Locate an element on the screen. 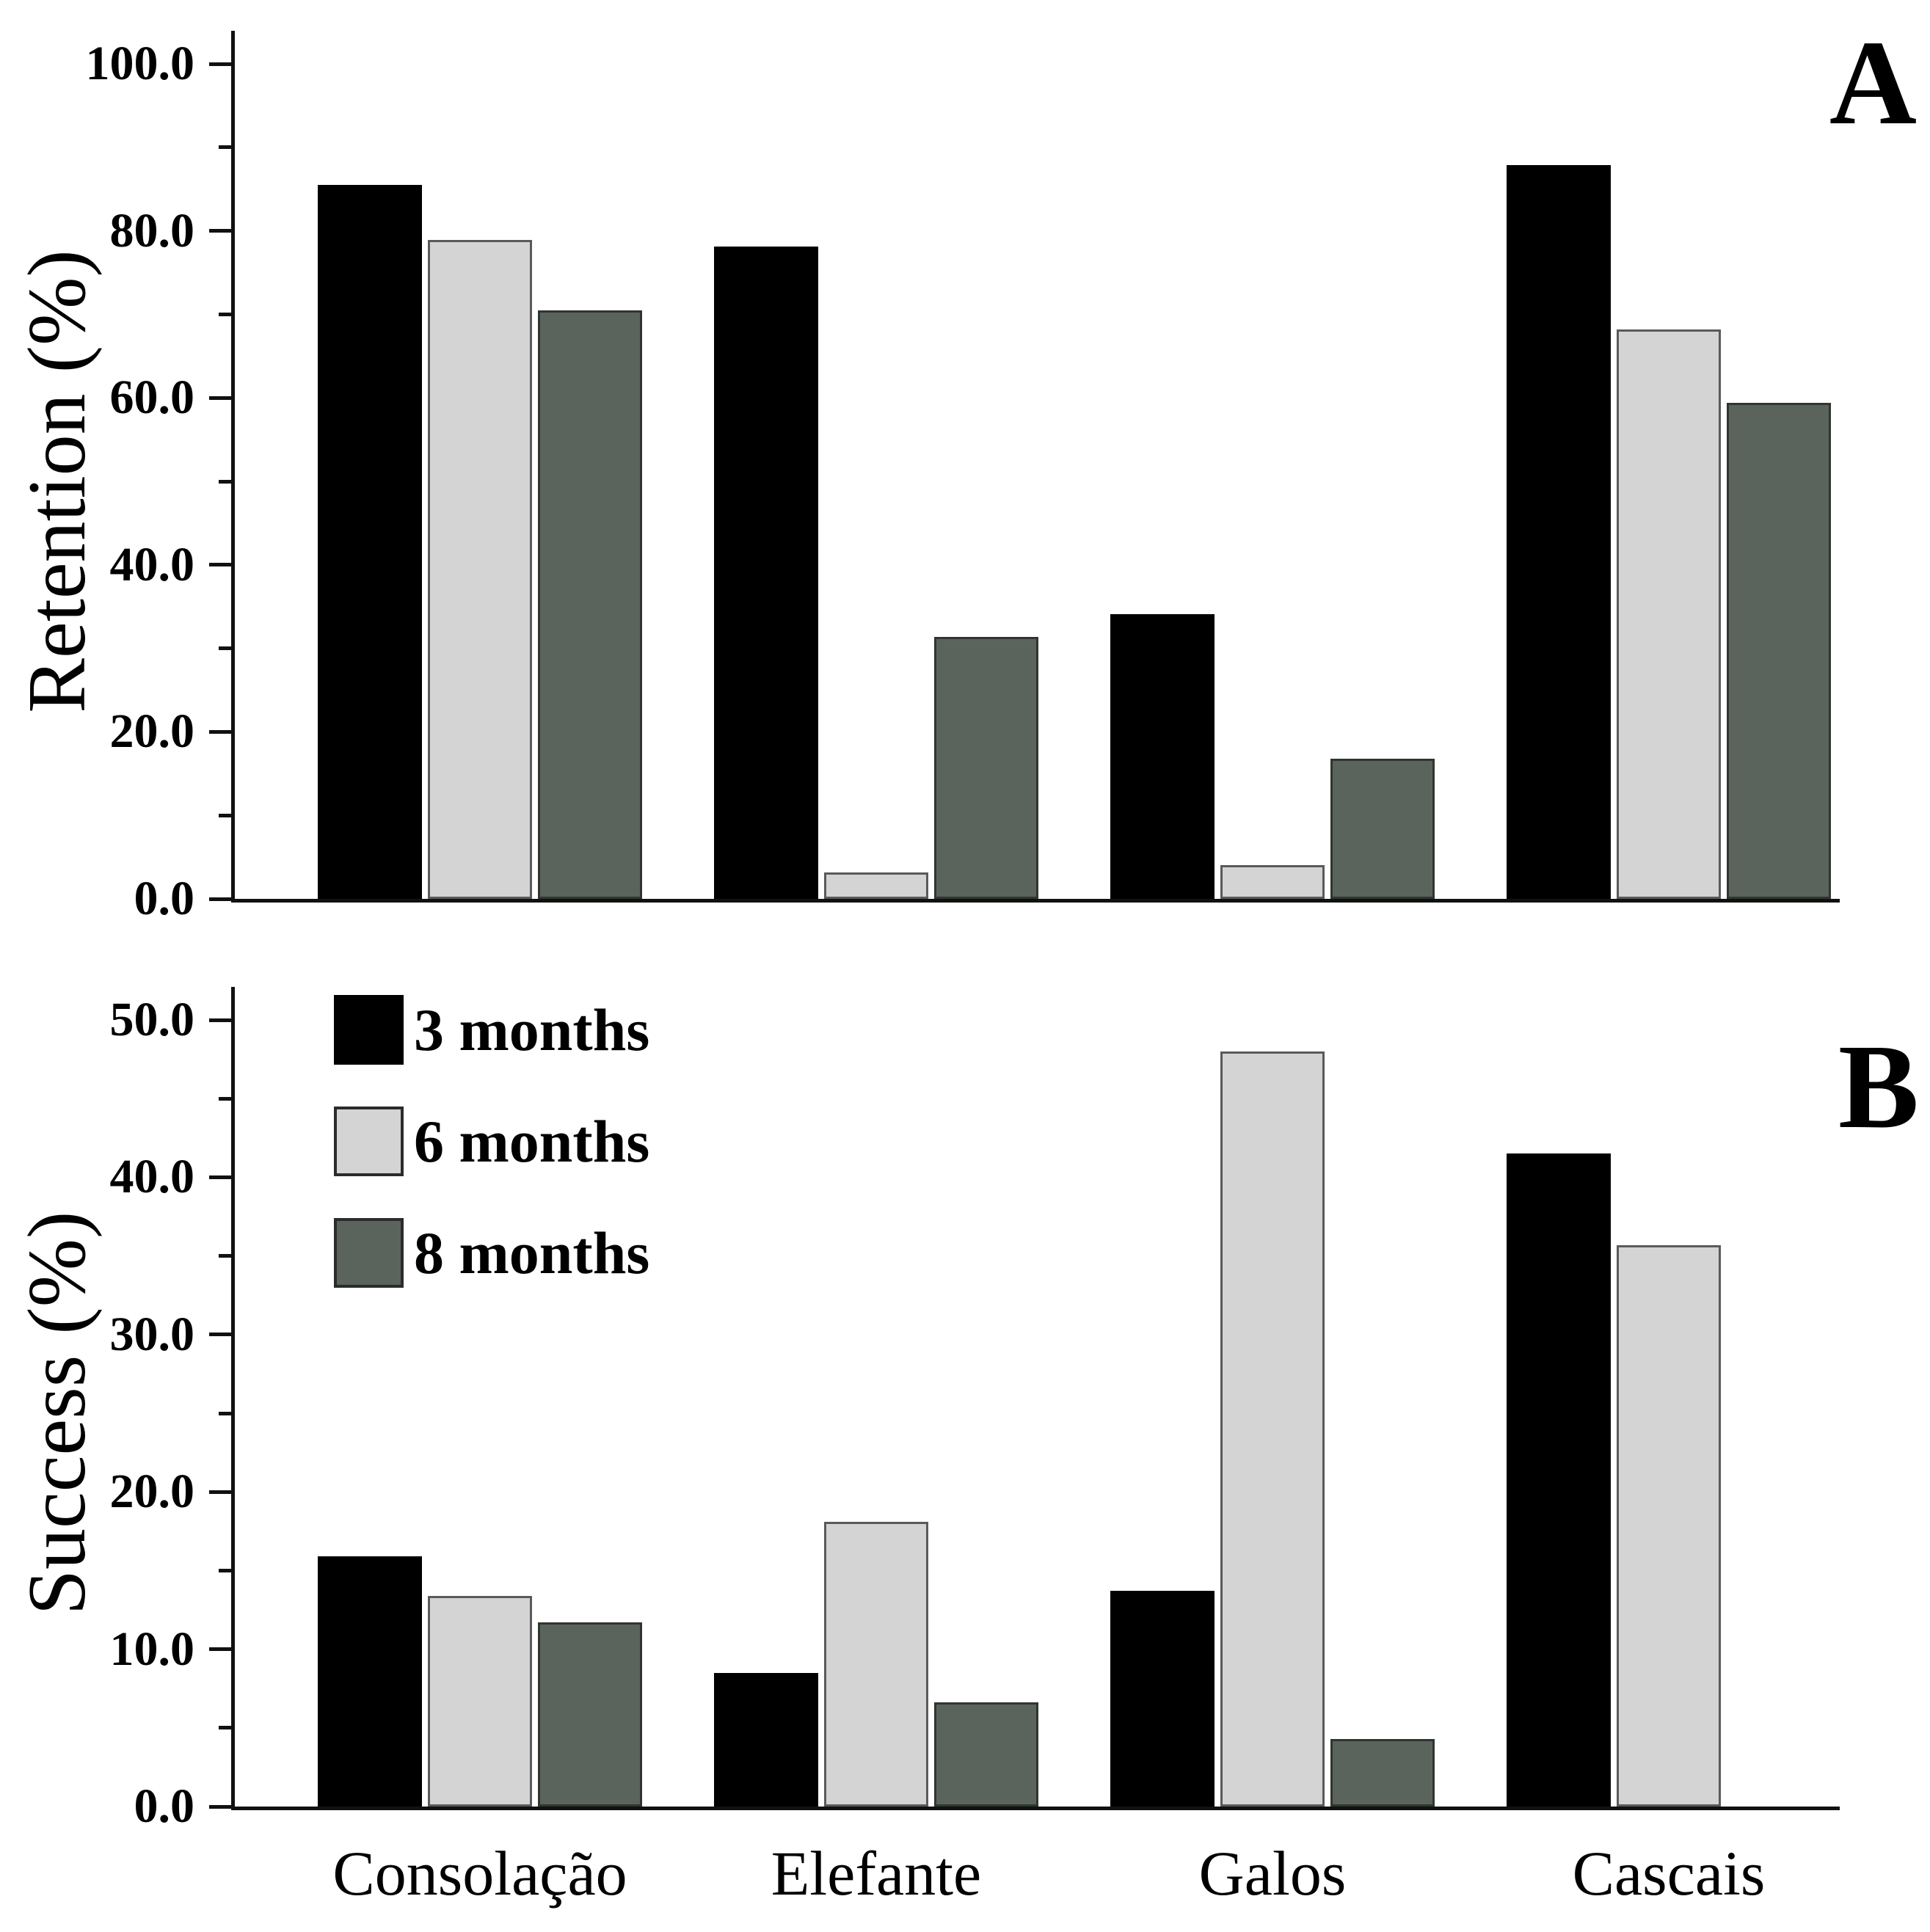 This screenshot has height=1932, width=1930. legend-row-3-months: 3 months is located at coordinates (491, 1030).